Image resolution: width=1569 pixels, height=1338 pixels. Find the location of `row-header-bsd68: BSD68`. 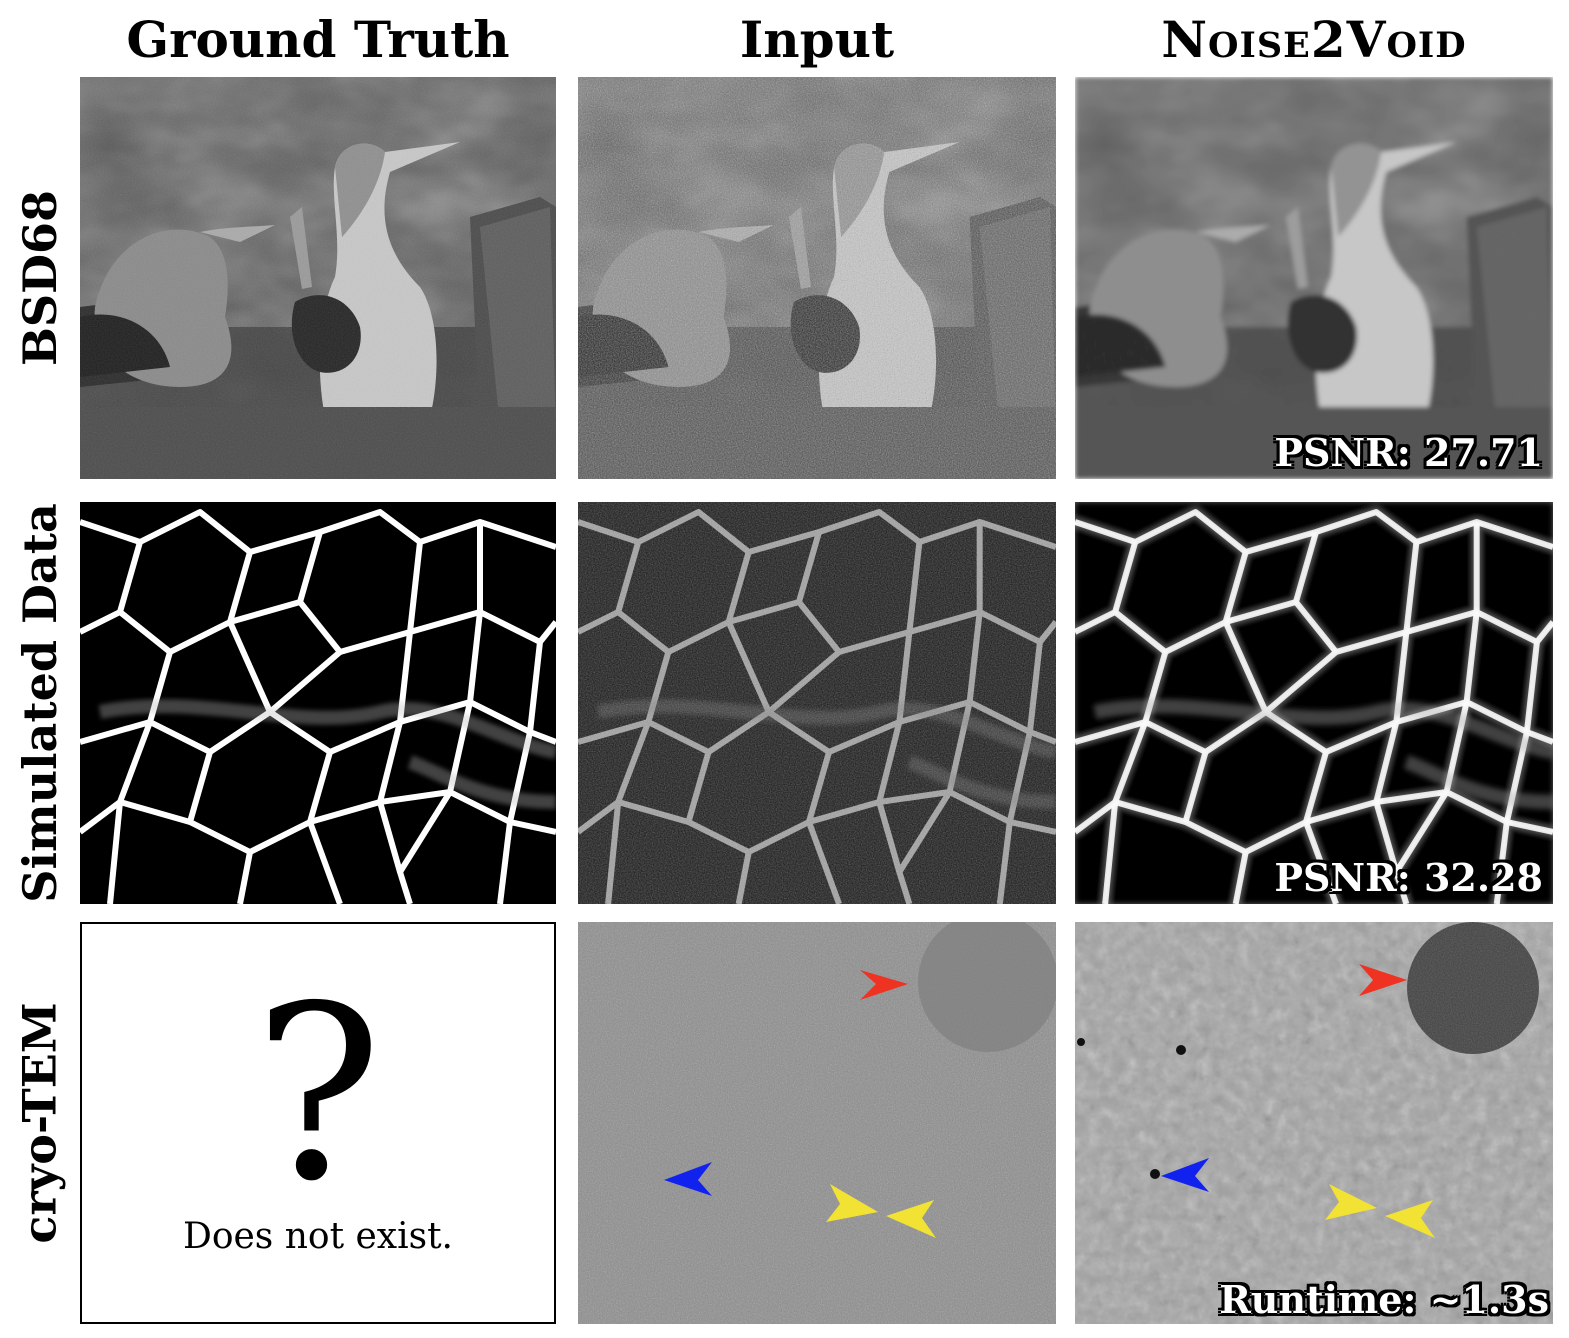

row-header-bsd68: BSD68 is located at coordinates (40, 278).